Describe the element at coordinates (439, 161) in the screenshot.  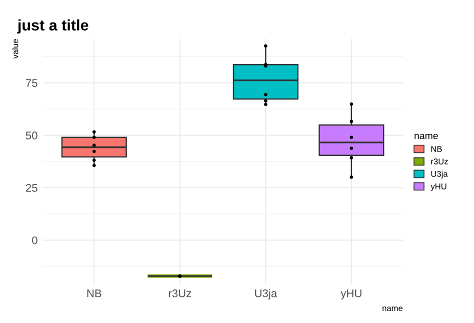
I see `legend-label: r3Uz` at that location.